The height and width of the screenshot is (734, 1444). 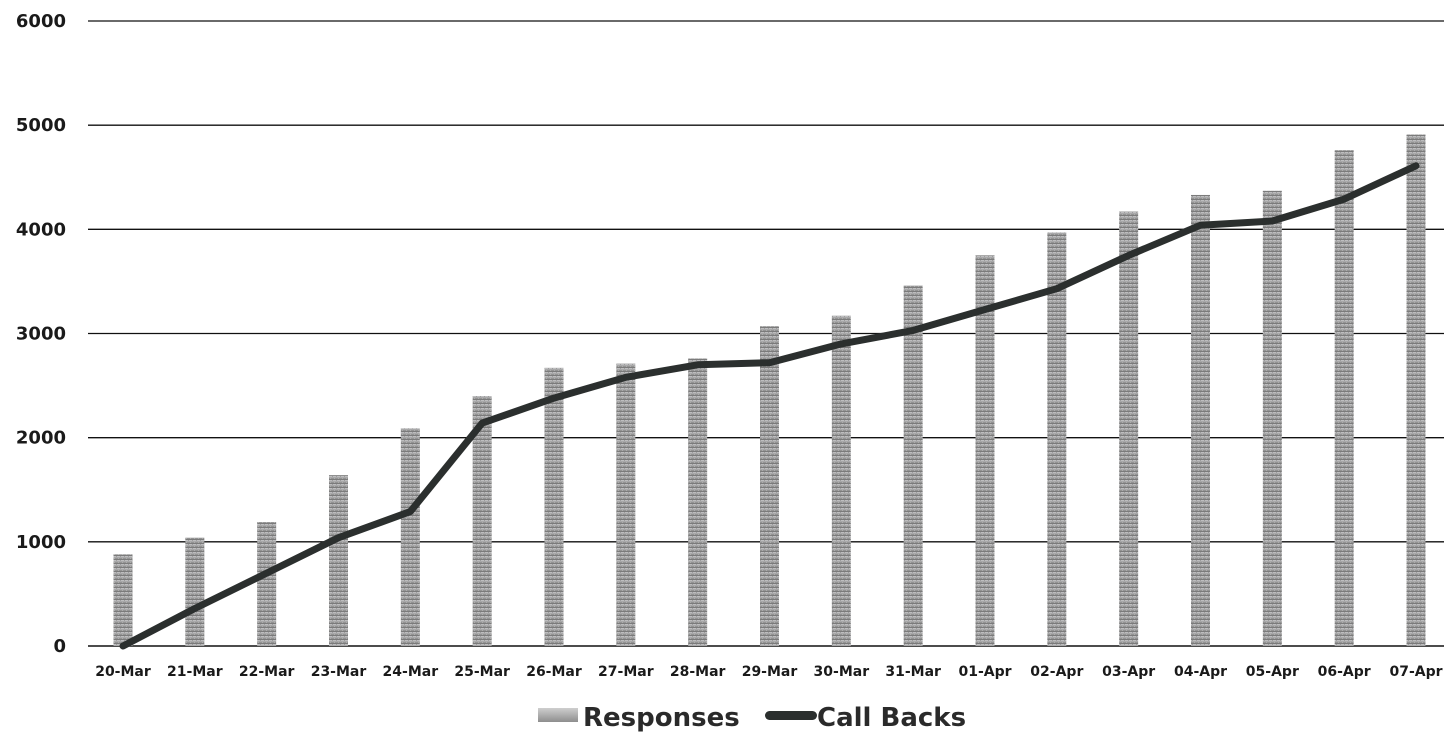 I want to click on legend-swatch-callbacks, so click(x=791, y=715).